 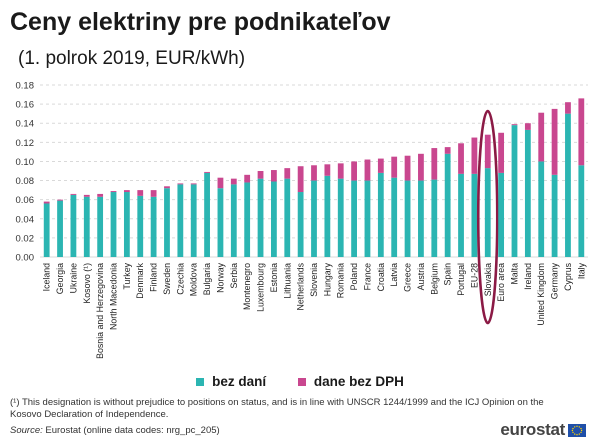 I want to click on x-tick-label: Kosovo (¹), so click(x=87, y=283).